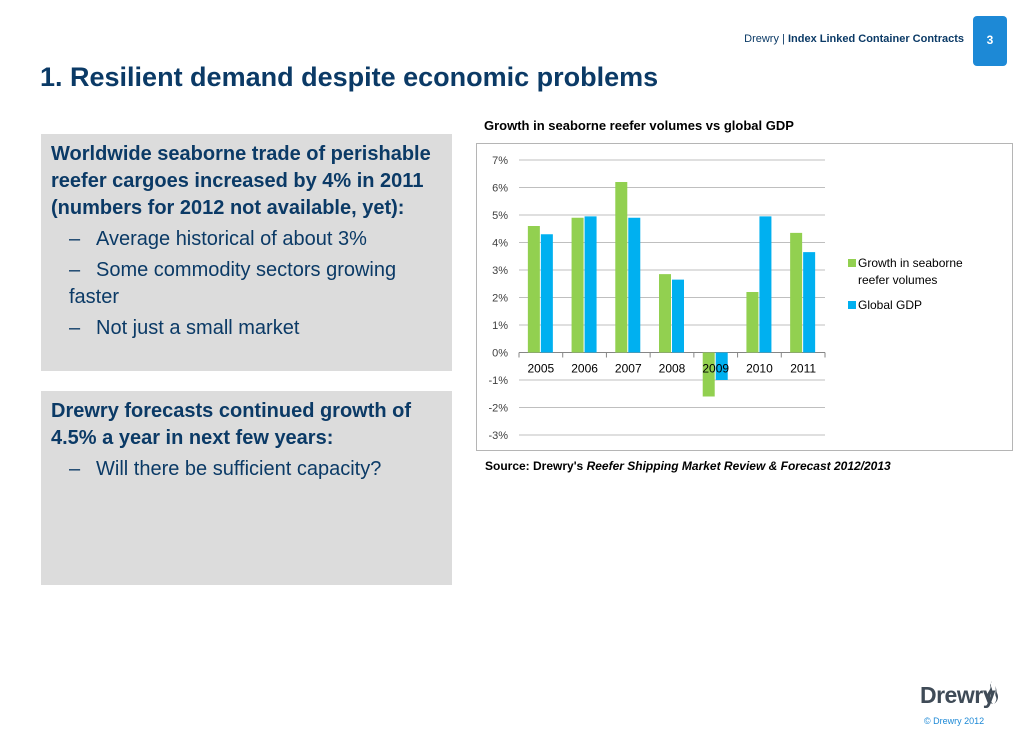 This screenshot has height=741, width=1024. What do you see at coordinates (761, 39) in the screenshot?
I see `header-brand: Drewry` at bounding box center [761, 39].